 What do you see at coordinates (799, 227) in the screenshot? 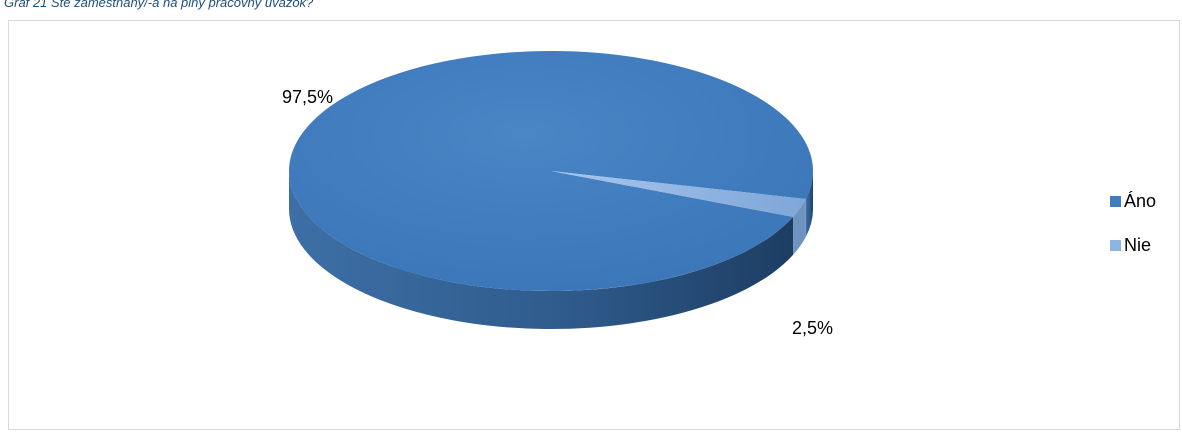
I see `pie-side-nie` at bounding box center [799, 227].